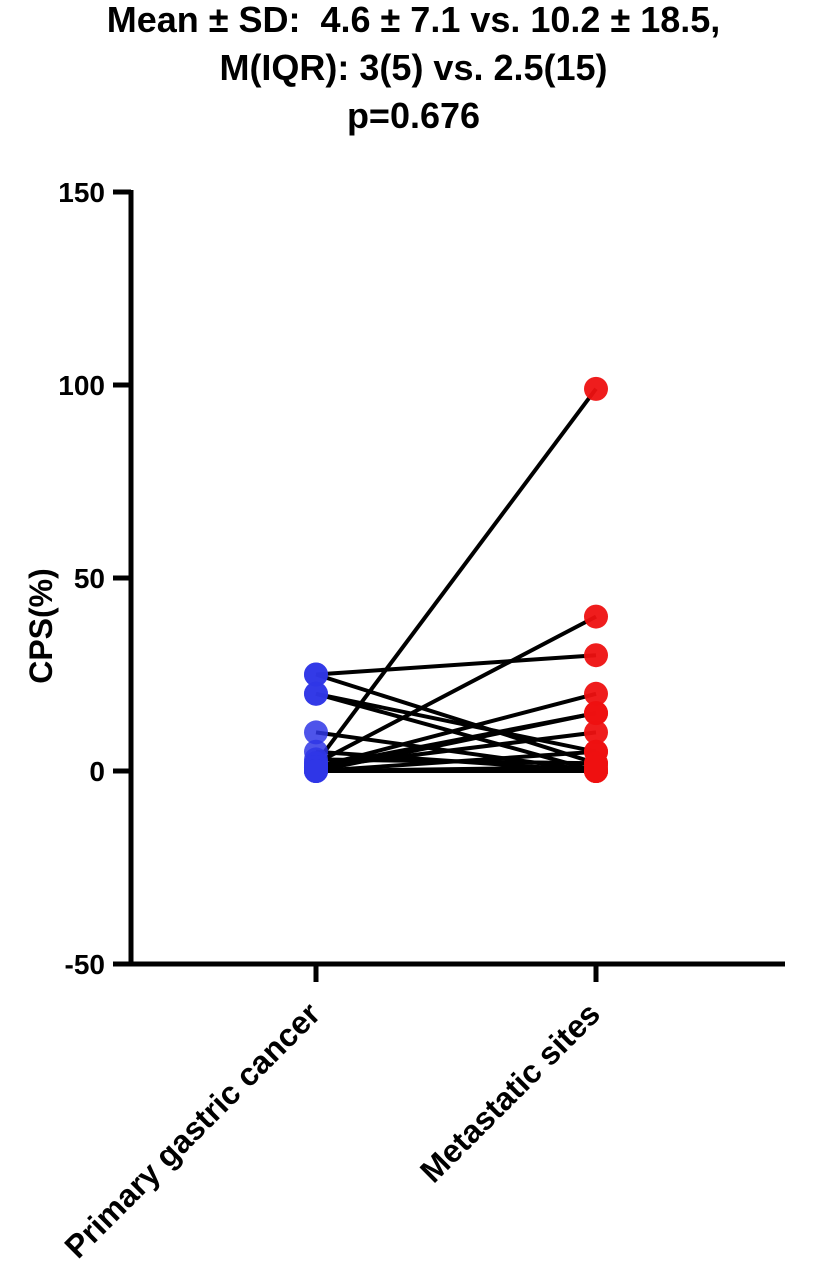 The width and height of the screenshot is (827, 1283). Describe the element at coordinates (89, 578) in the screenshot. I see `y-tick-label: 50` at that location.